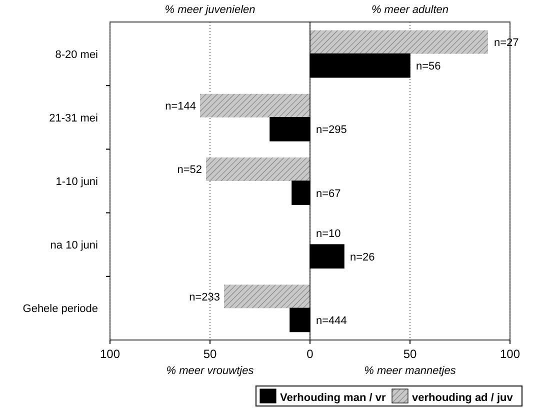 The width and height of the screenshot is (537, 414). Describe the element at coordinates (180, 106) in the screenshot. I see `annotation: n=144` at that location.